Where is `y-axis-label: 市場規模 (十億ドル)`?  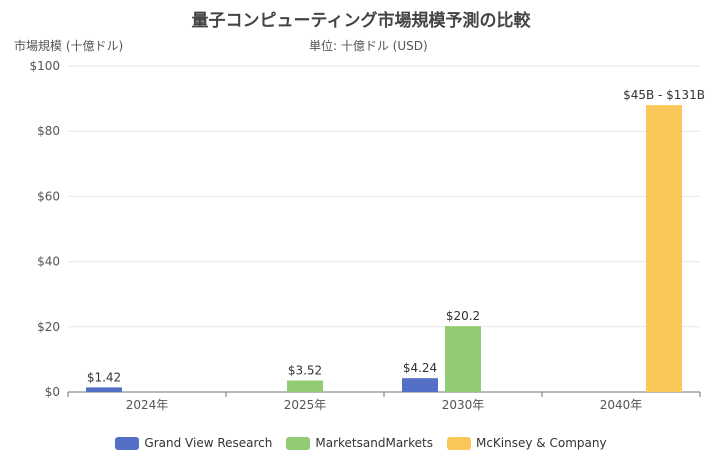
y-axis-label: 市場規模 (十億ドル) is located at coordinates (69, 46).